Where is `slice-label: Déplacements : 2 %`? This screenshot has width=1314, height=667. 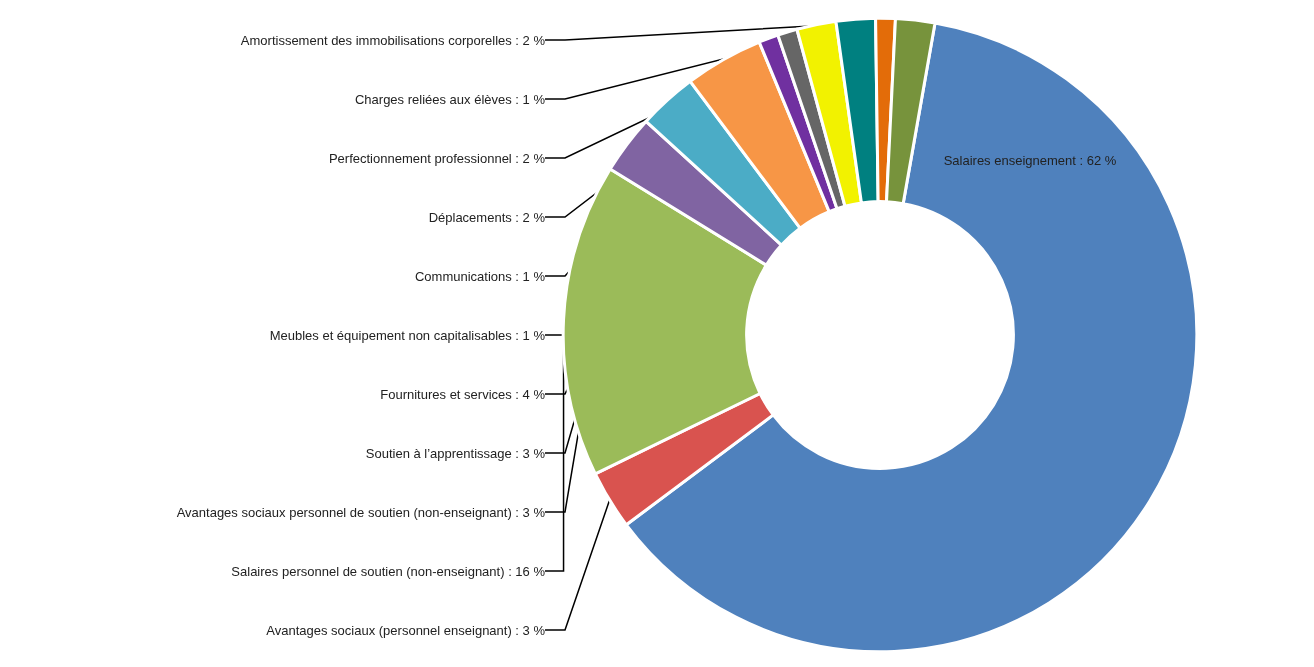
slice-label: Déplacements : 2 % is located at coordinates (487, 217).